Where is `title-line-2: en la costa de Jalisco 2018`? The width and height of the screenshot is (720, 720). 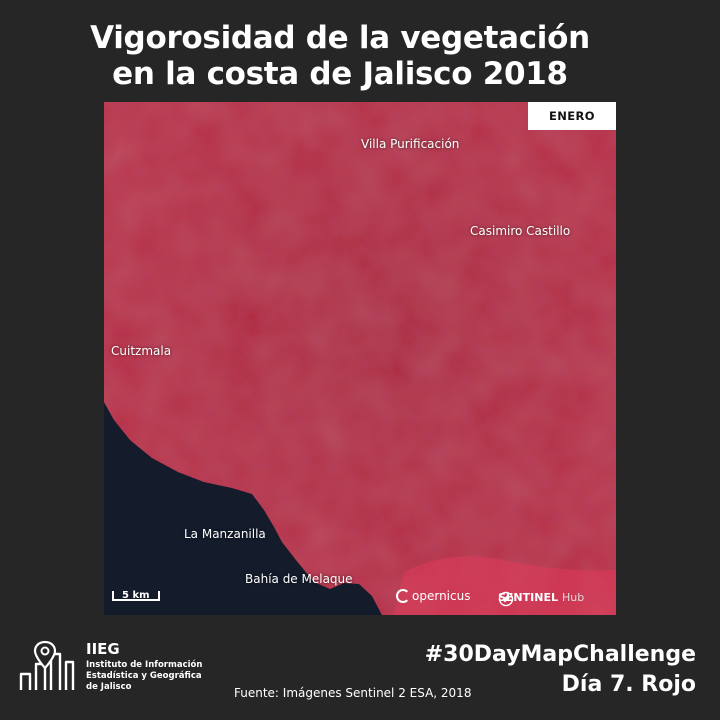
title-line-2: en la costa de Jalisco 2018 is located at coordinates (340, 74).